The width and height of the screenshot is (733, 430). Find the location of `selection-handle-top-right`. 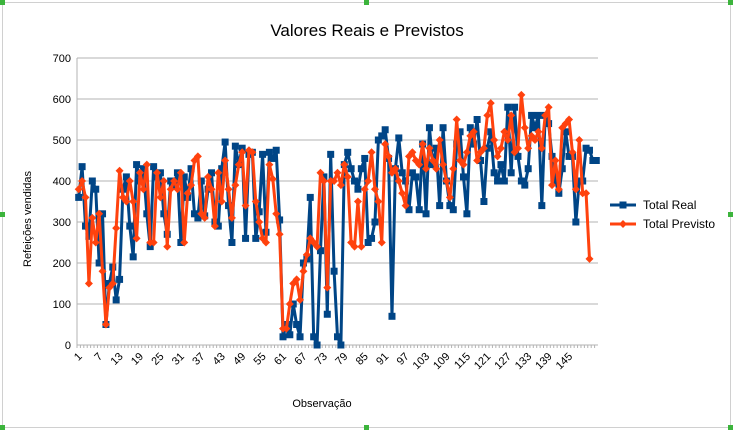

selection-handle-top-right is located at coordinates (730, 2).